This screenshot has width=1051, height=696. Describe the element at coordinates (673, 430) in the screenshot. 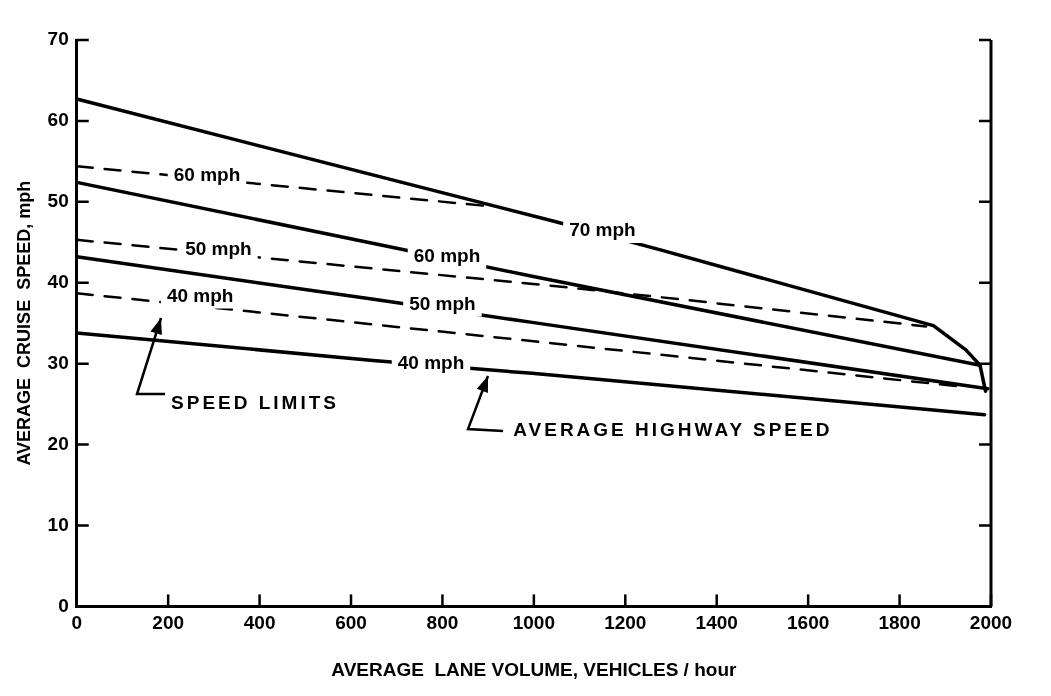

I see `annotation: AVERAGE HIGHWAY SPEED` at that location.